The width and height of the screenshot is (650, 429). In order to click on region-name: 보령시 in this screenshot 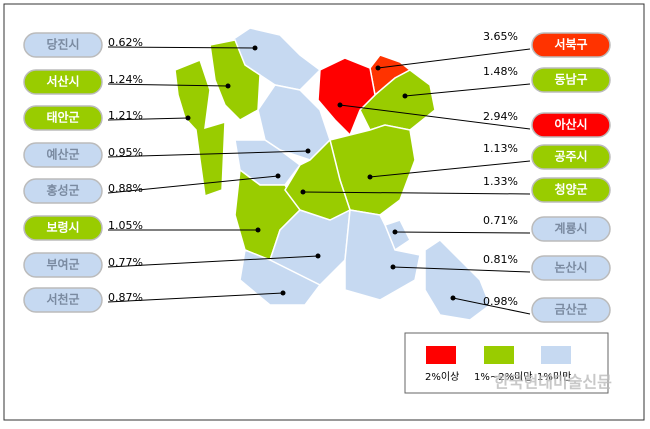, I will do `click(62, 228)`.